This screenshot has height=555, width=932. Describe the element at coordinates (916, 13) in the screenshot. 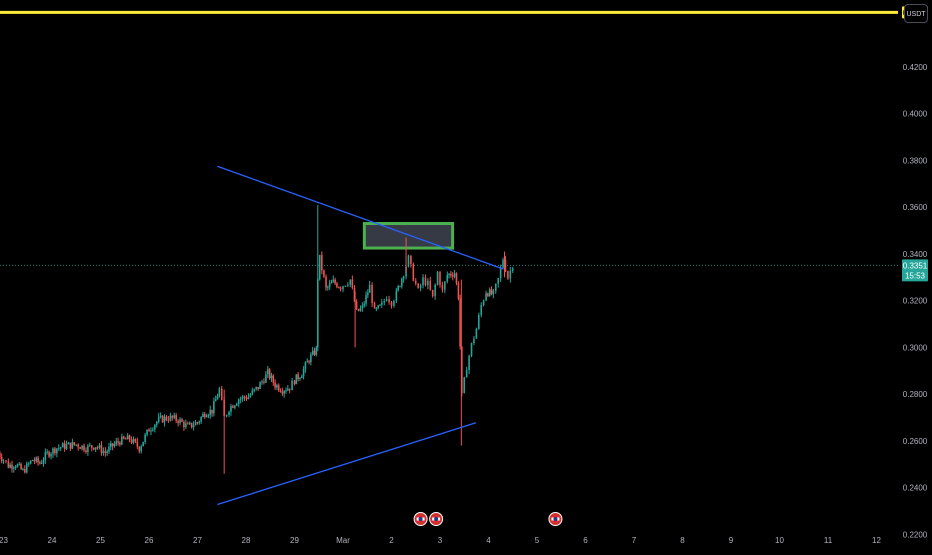

I see `currency-button: USDT` at that location.